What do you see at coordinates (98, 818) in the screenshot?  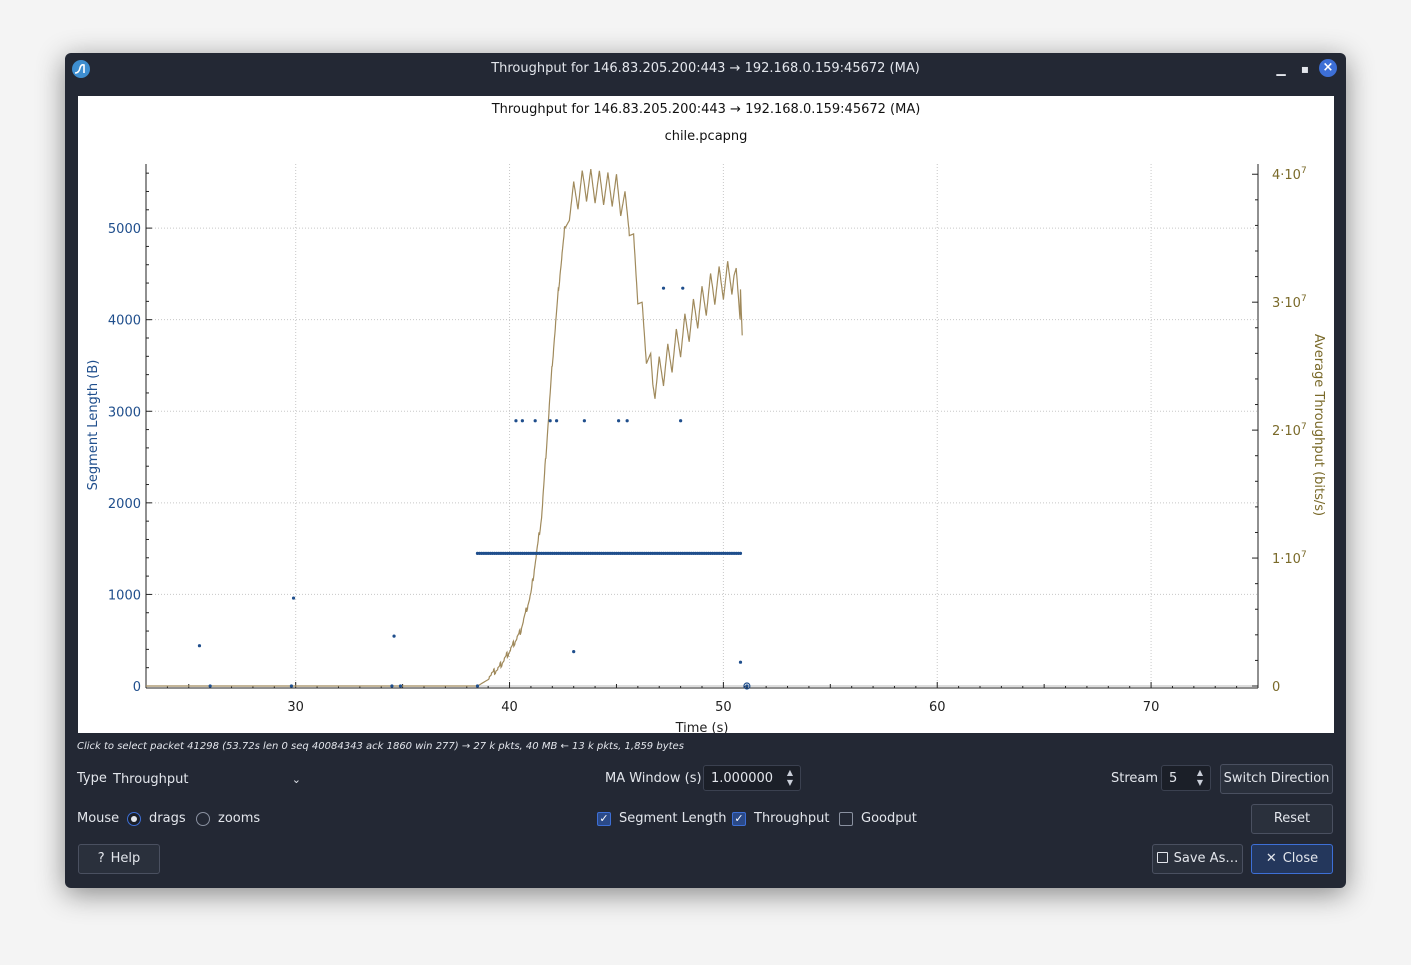 I see `mouse-label: Mouse` at bounding box center [98, 818].